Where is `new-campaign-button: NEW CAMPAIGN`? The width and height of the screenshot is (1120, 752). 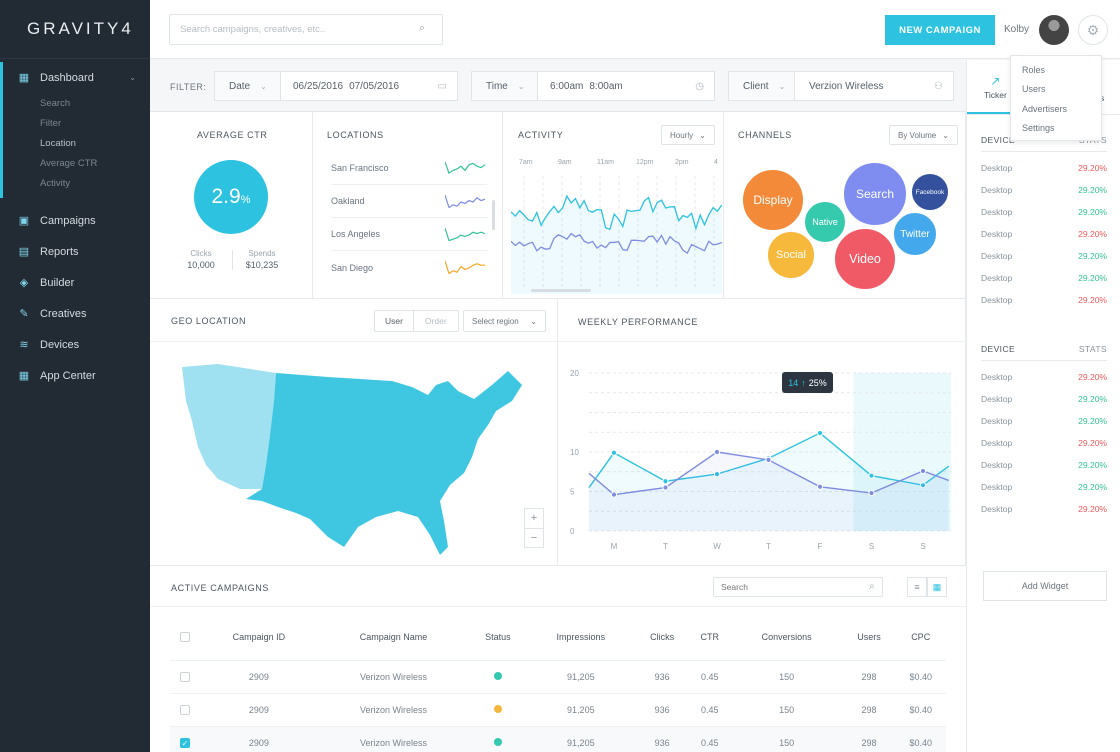
new-campaign-button: NEW CAMPAIGN is located at coordinates (940, 30).